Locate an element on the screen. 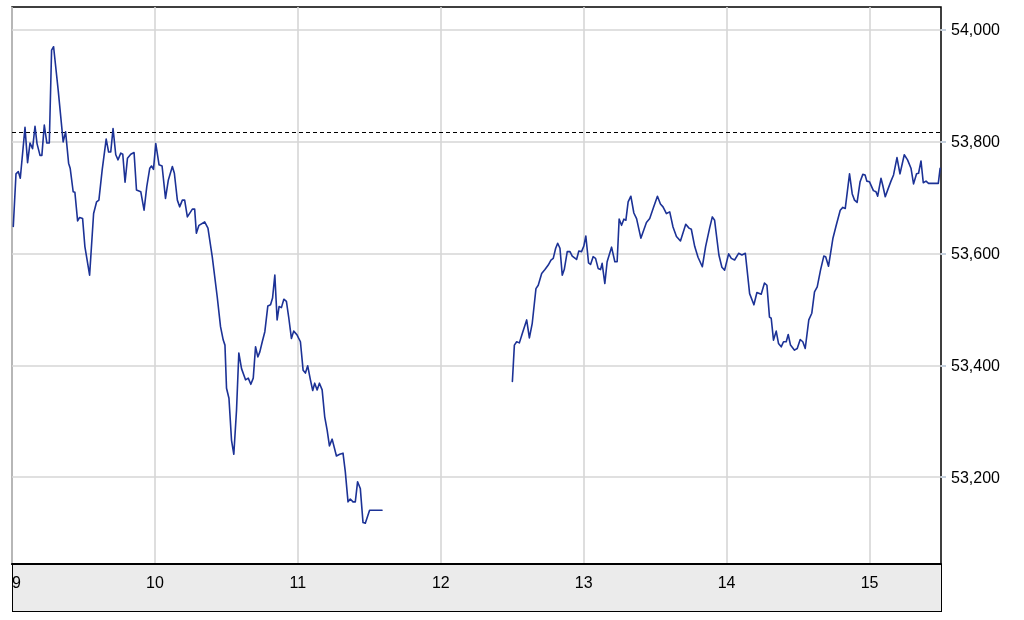 The image size is (1024, 620). y-tick-label: 53,600 is located at coordinates (976, 253).